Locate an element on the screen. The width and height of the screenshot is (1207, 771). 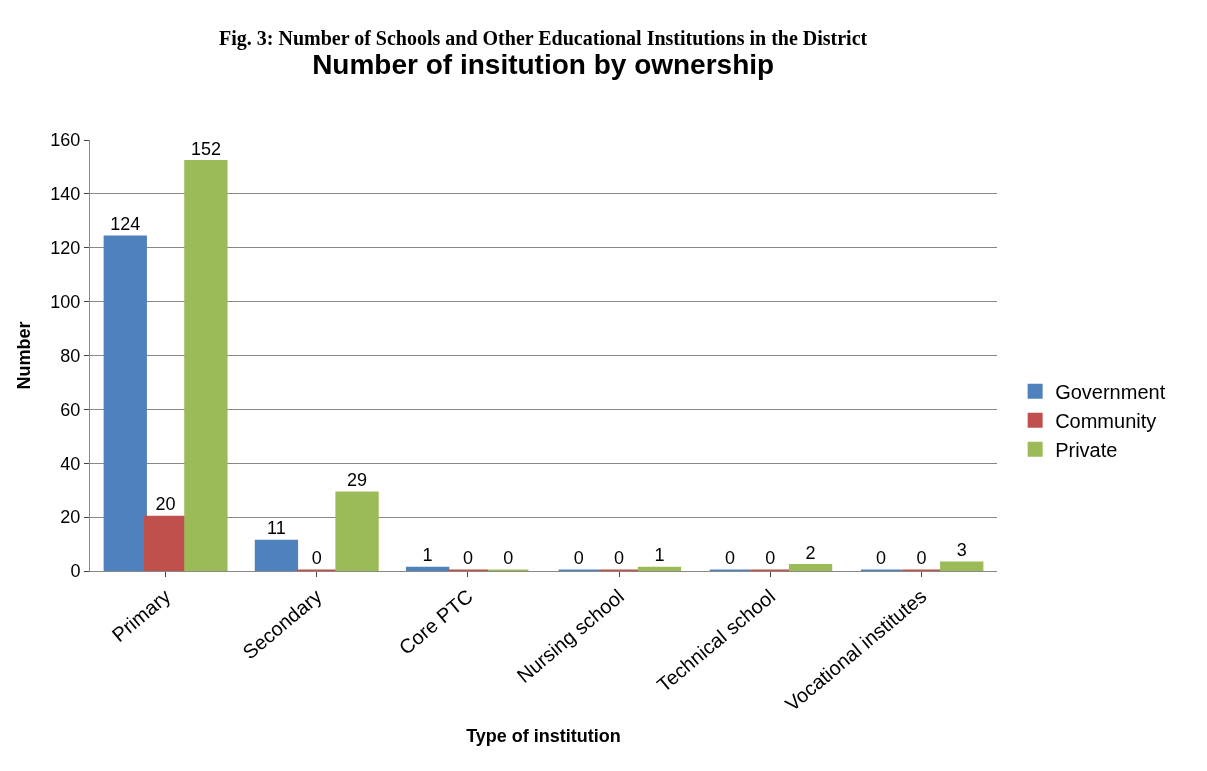
y-tick-label: 140 is located at coordinates (65, 194).